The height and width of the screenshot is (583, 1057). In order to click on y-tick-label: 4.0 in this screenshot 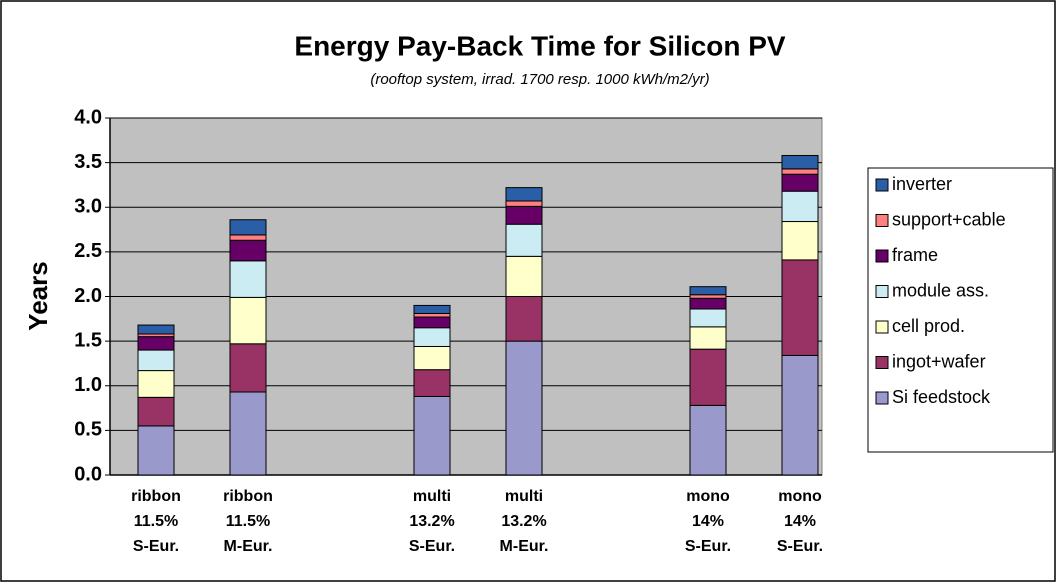, I will do `click(88, 117)`.